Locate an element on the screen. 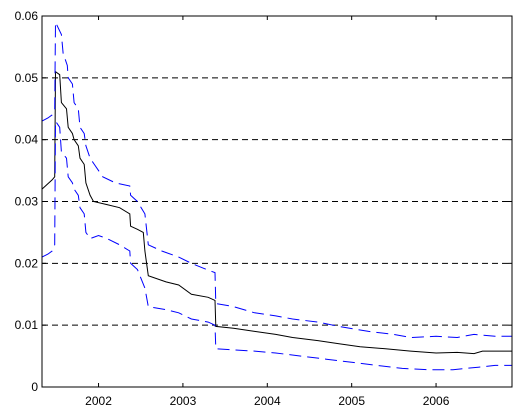 The height and width of the screenshot is (417, 517). x-tick-label-3: 2005 is located at coordinates (351, 401).